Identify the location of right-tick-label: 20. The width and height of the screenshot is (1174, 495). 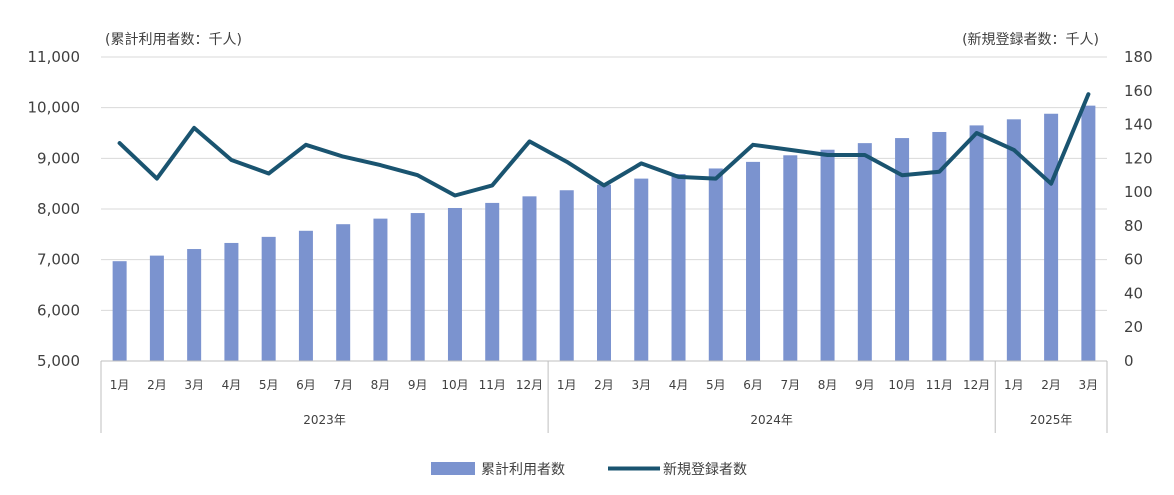
(1133, 327).